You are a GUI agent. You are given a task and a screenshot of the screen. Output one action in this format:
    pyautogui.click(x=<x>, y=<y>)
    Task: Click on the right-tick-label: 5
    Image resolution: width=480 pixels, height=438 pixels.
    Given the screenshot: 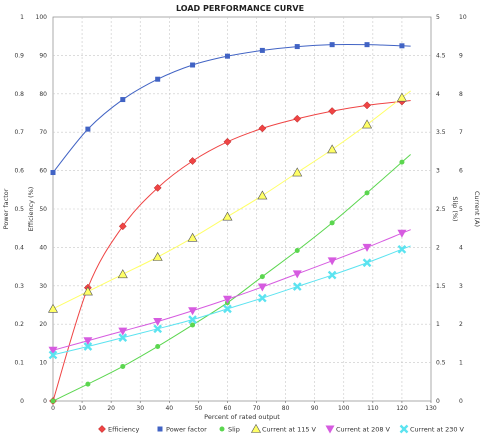 What is the action you would take?
    pyautogui.click(x=438, y=17)
    